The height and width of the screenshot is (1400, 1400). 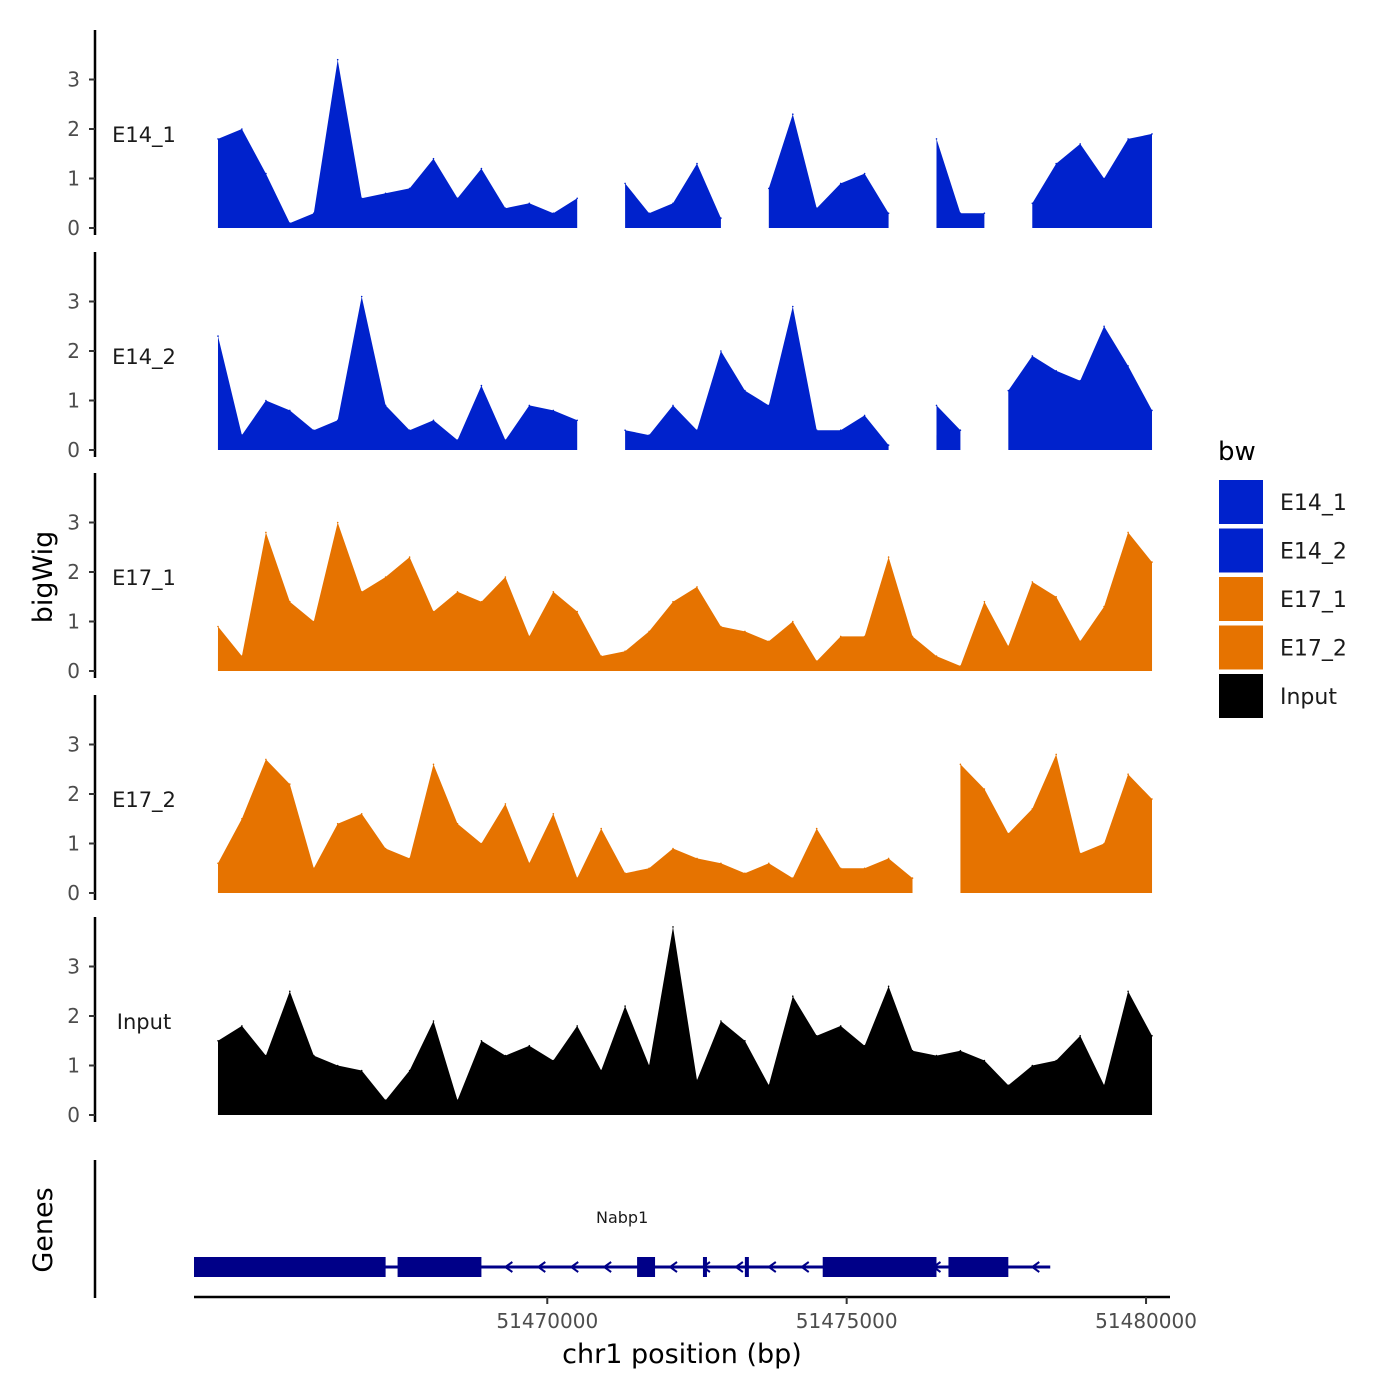 What do you see at coordinates (1241, 696) in the screenshot?
I see `legend-swatch-Input` at bounding box center [1241, 696].